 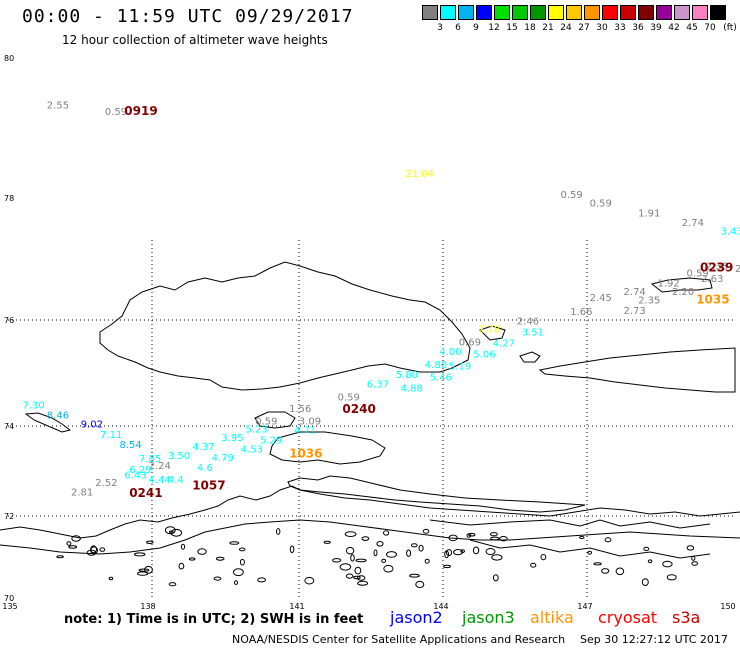 I want to click on wave-height-value: 2.33, so click(x=717, y=266).